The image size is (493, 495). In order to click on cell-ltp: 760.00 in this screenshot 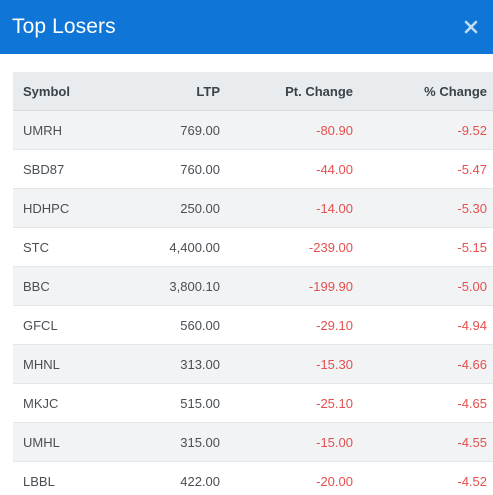, I will do `click(176, 169)`.